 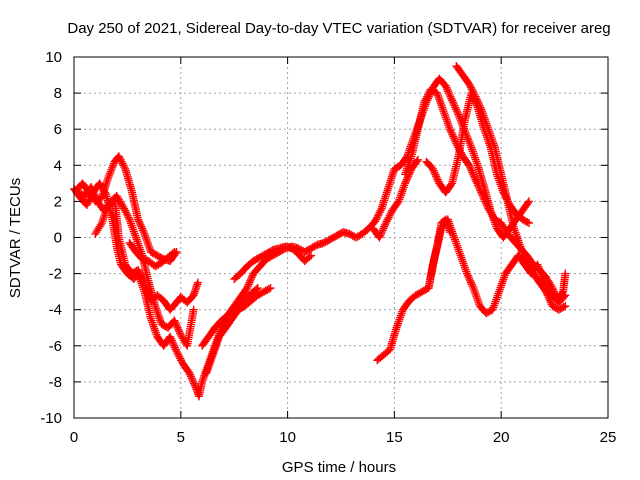 I want to click on y-tick-label: -4, so click(x=55, y=310).